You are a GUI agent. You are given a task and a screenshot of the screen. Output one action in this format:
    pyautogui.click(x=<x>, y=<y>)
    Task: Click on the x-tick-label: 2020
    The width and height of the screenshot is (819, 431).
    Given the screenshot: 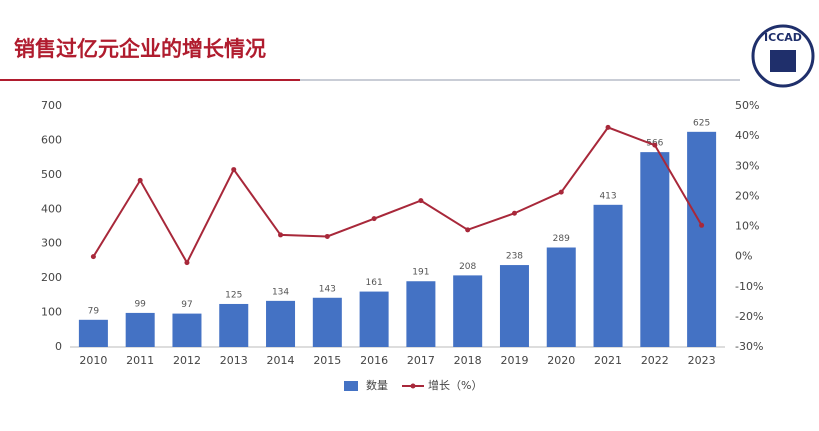 What is the action you would take?
    pyautogui.click(x=561, y=360)
    